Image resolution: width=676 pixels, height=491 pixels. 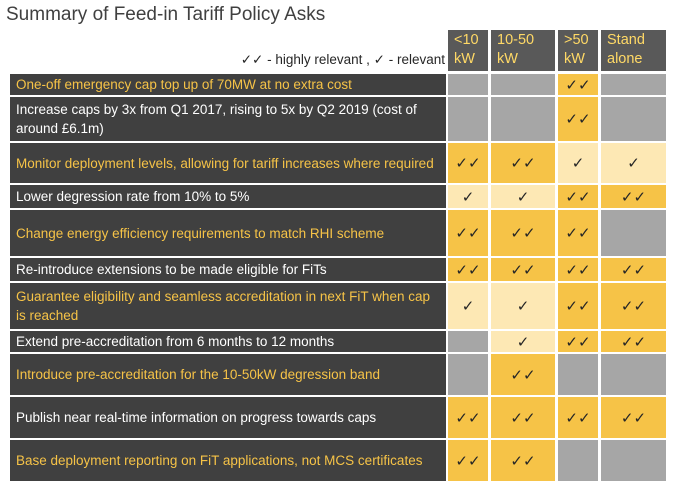 What do you see at coordinates (633, 50) in the screenshot?
I see `column-header: Stand alone` at bounding box center [633, 50].